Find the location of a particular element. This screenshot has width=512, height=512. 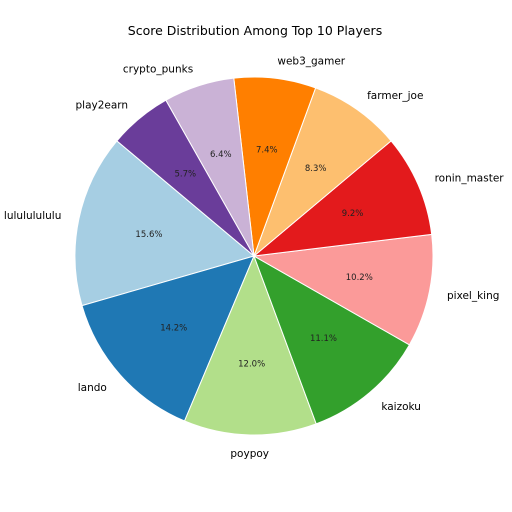

pie-slice-lulululululu is located at coordinates (165, 223).